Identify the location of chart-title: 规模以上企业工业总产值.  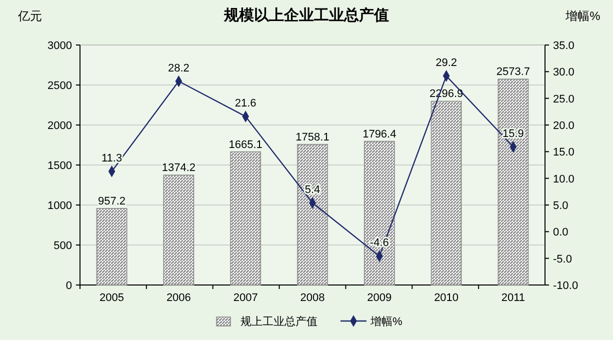
(306, 15).